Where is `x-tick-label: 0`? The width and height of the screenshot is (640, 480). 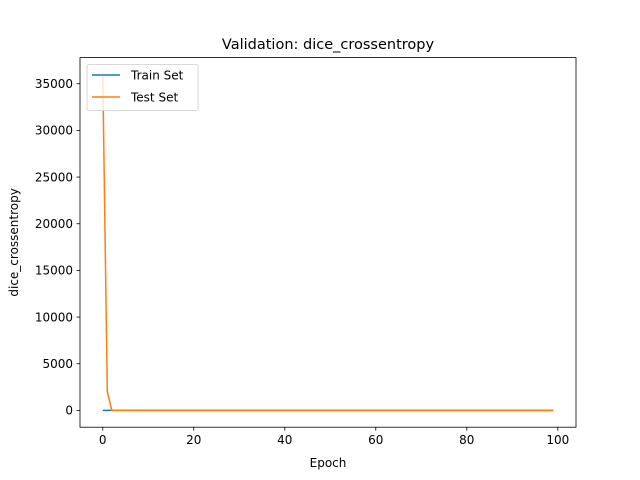 x-tick-label: 0 is located at coordinates (103, 440).